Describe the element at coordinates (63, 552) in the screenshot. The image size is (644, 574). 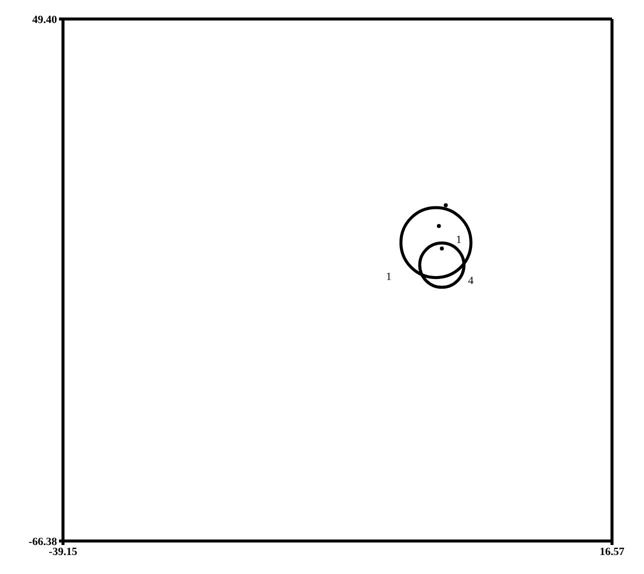
I see `x-tick-label: -39.15` at that location.